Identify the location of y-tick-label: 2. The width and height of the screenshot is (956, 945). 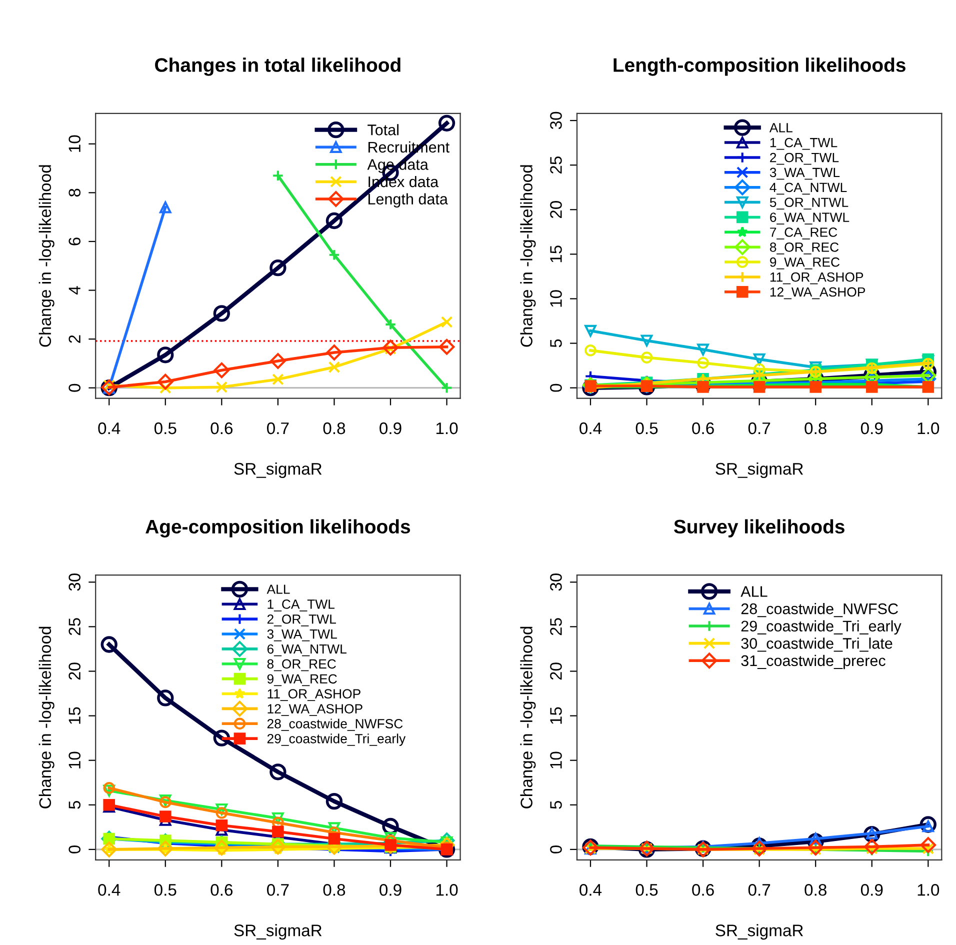
(74, 339).